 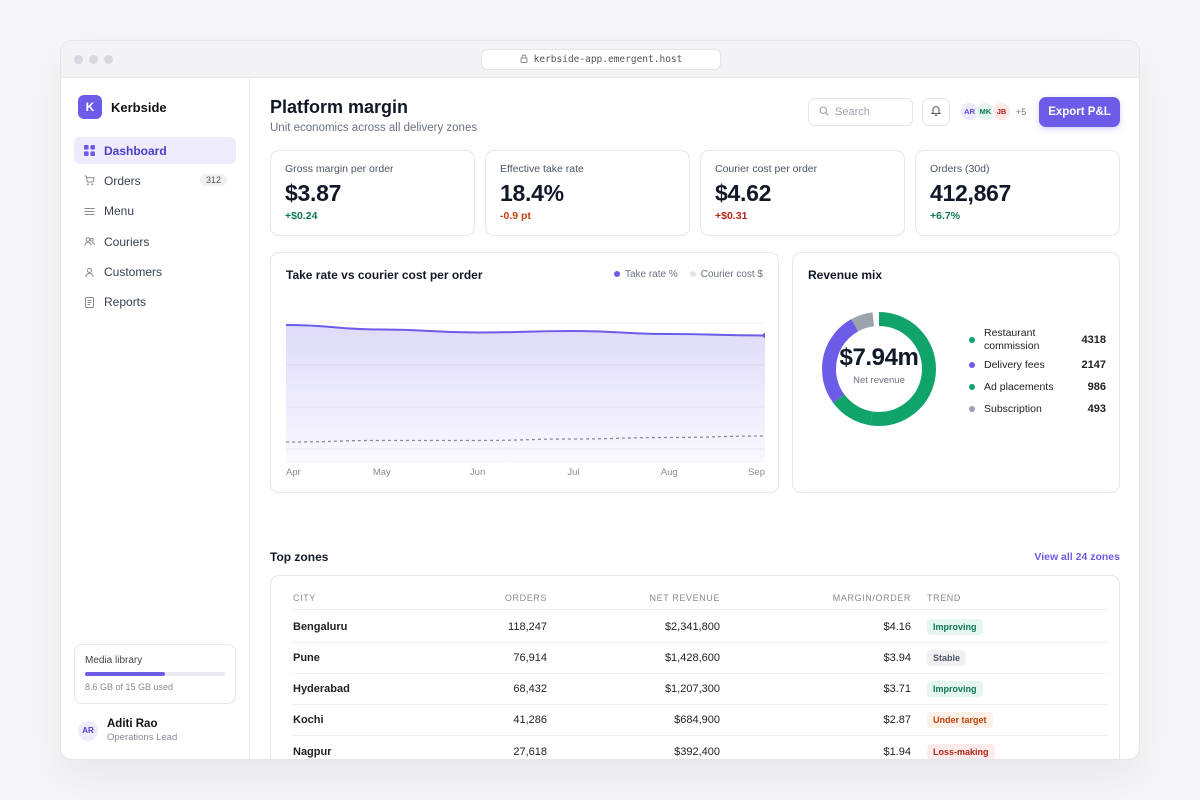 I want to click on legend-item: Subscription 493, so click(x=1037, y=409).